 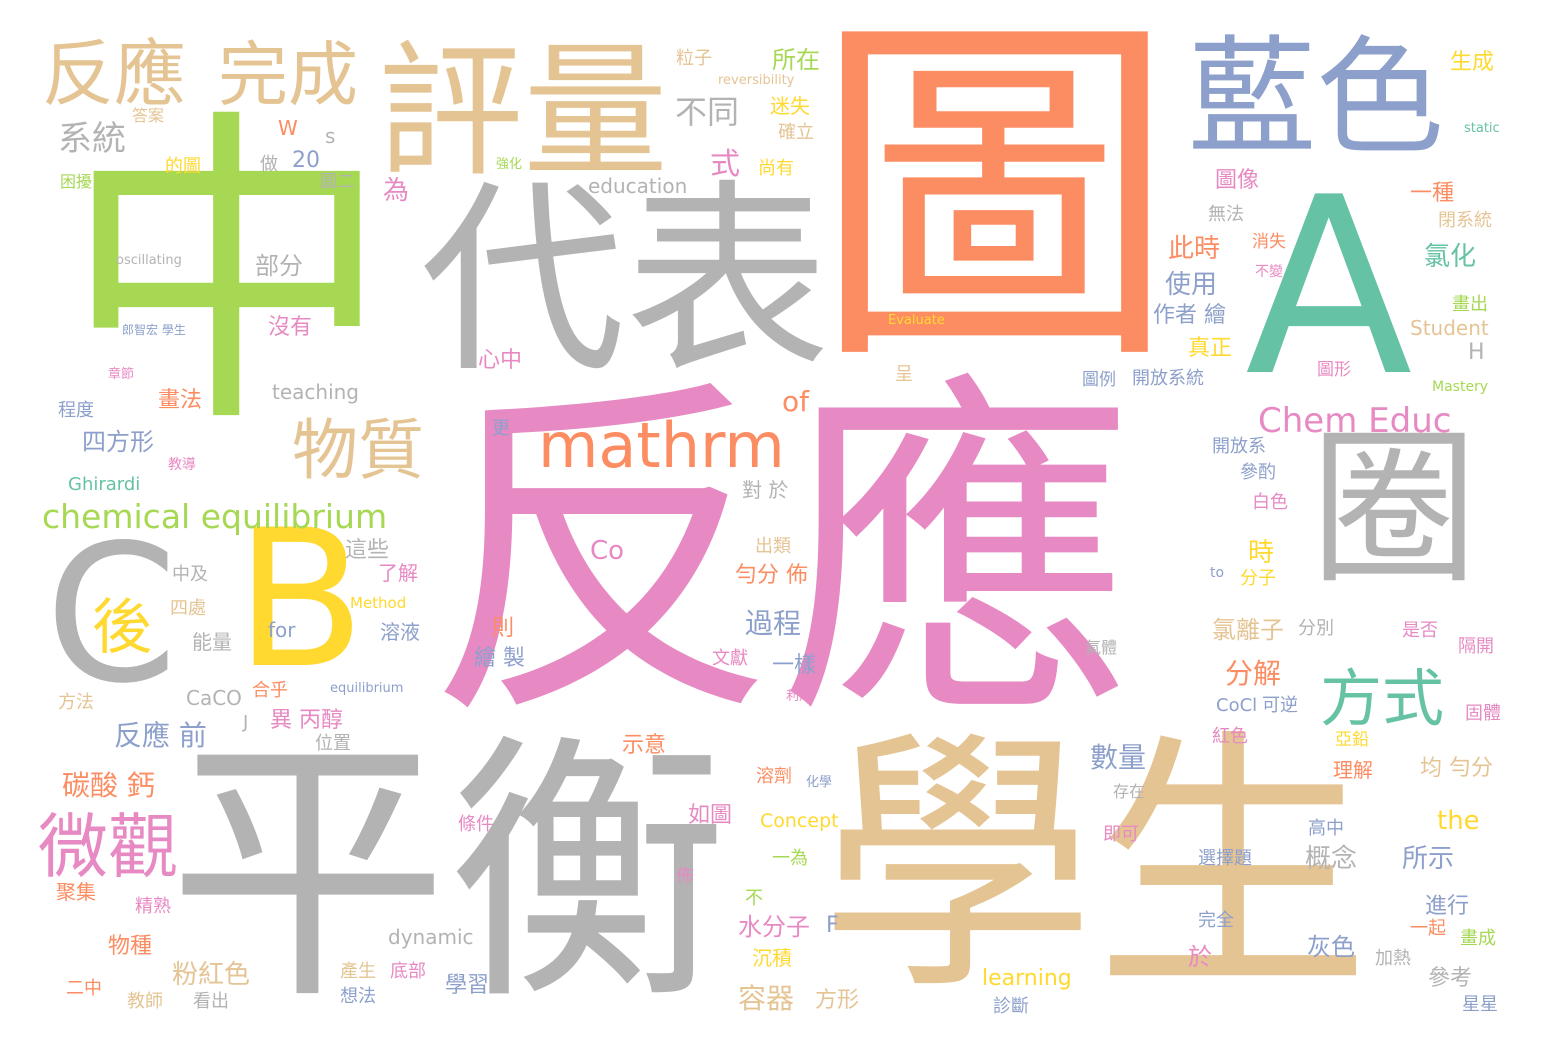 I want to click on word-huaxue: 化學, so click(x=819, y=782).